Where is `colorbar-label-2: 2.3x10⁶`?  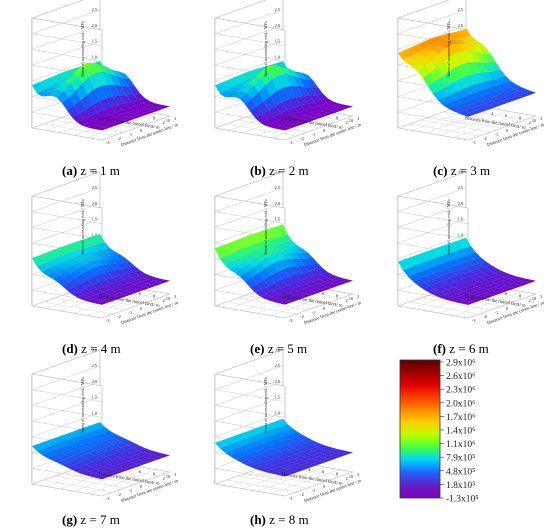 colorbar-label-2: 2.3x10⁶ is located at coordinates (460, 391).